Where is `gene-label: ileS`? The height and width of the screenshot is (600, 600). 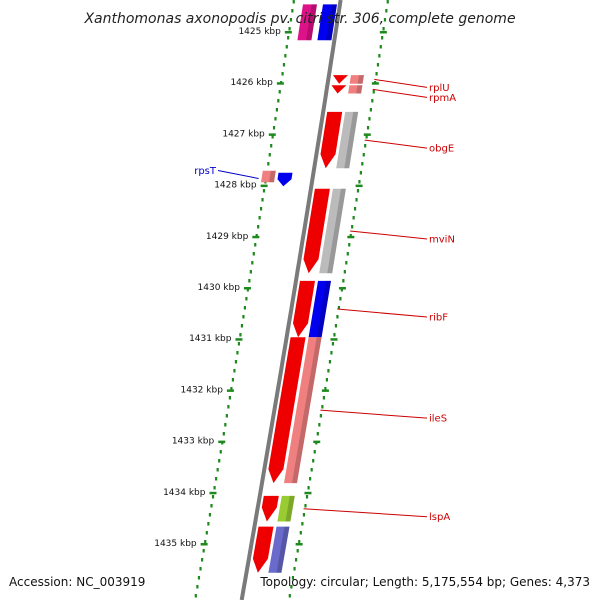 gene-label: ileS is located at coordinates (438, 419).